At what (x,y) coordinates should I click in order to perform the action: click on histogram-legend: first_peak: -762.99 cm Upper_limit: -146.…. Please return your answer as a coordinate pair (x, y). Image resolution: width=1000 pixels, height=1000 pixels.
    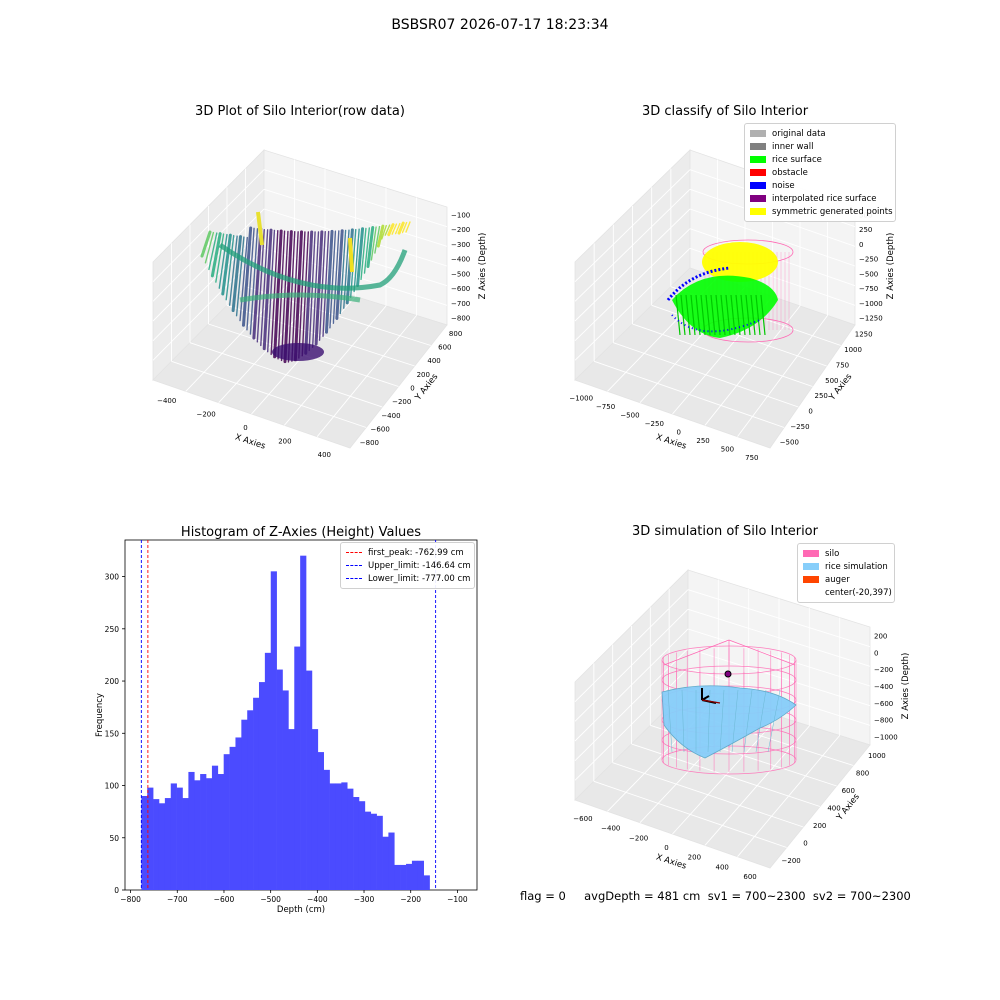
    Looking at the image, I should click on (407, 565).